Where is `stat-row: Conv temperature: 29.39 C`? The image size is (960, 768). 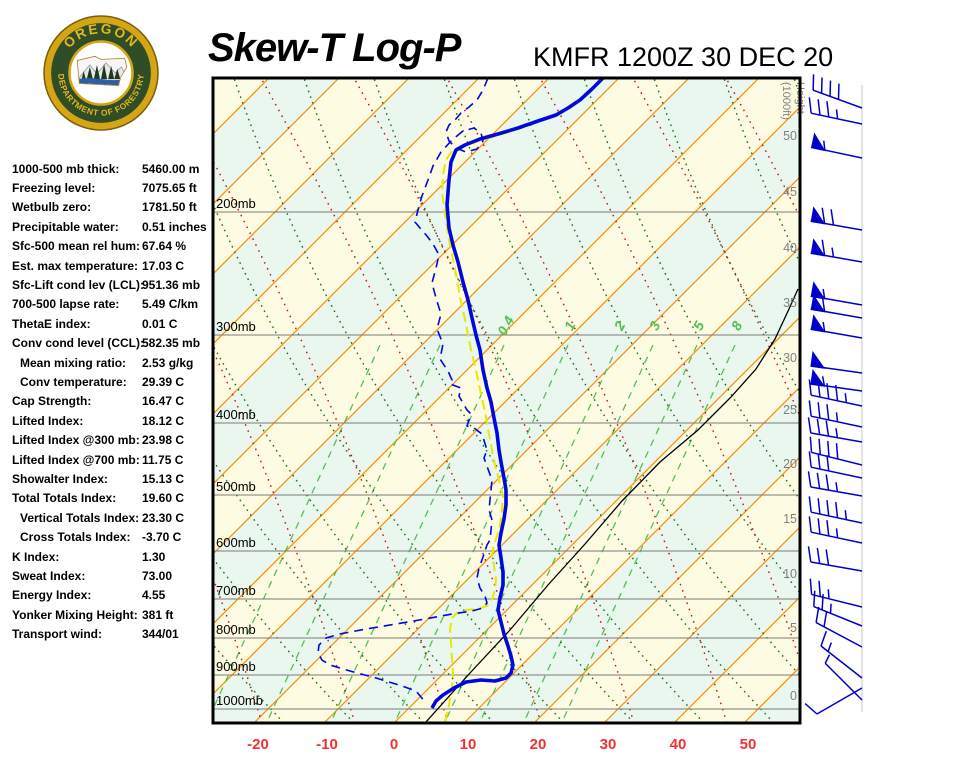
stat-row: Conv temperature: 29.39 C is located at coordinates (112, 381).